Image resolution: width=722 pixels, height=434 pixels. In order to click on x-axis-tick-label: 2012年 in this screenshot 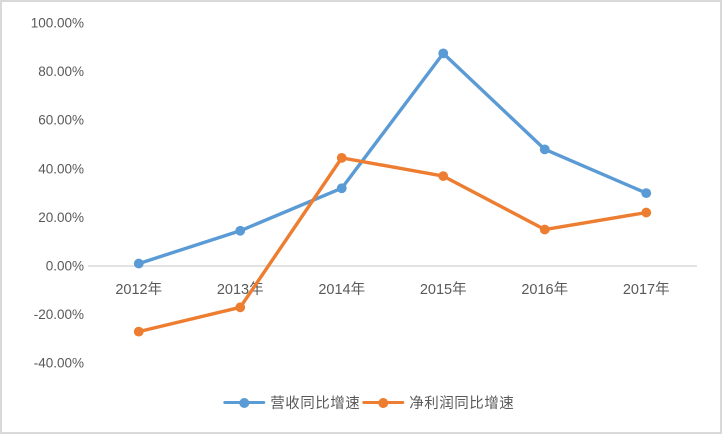, I will do `click(138, 289)`.